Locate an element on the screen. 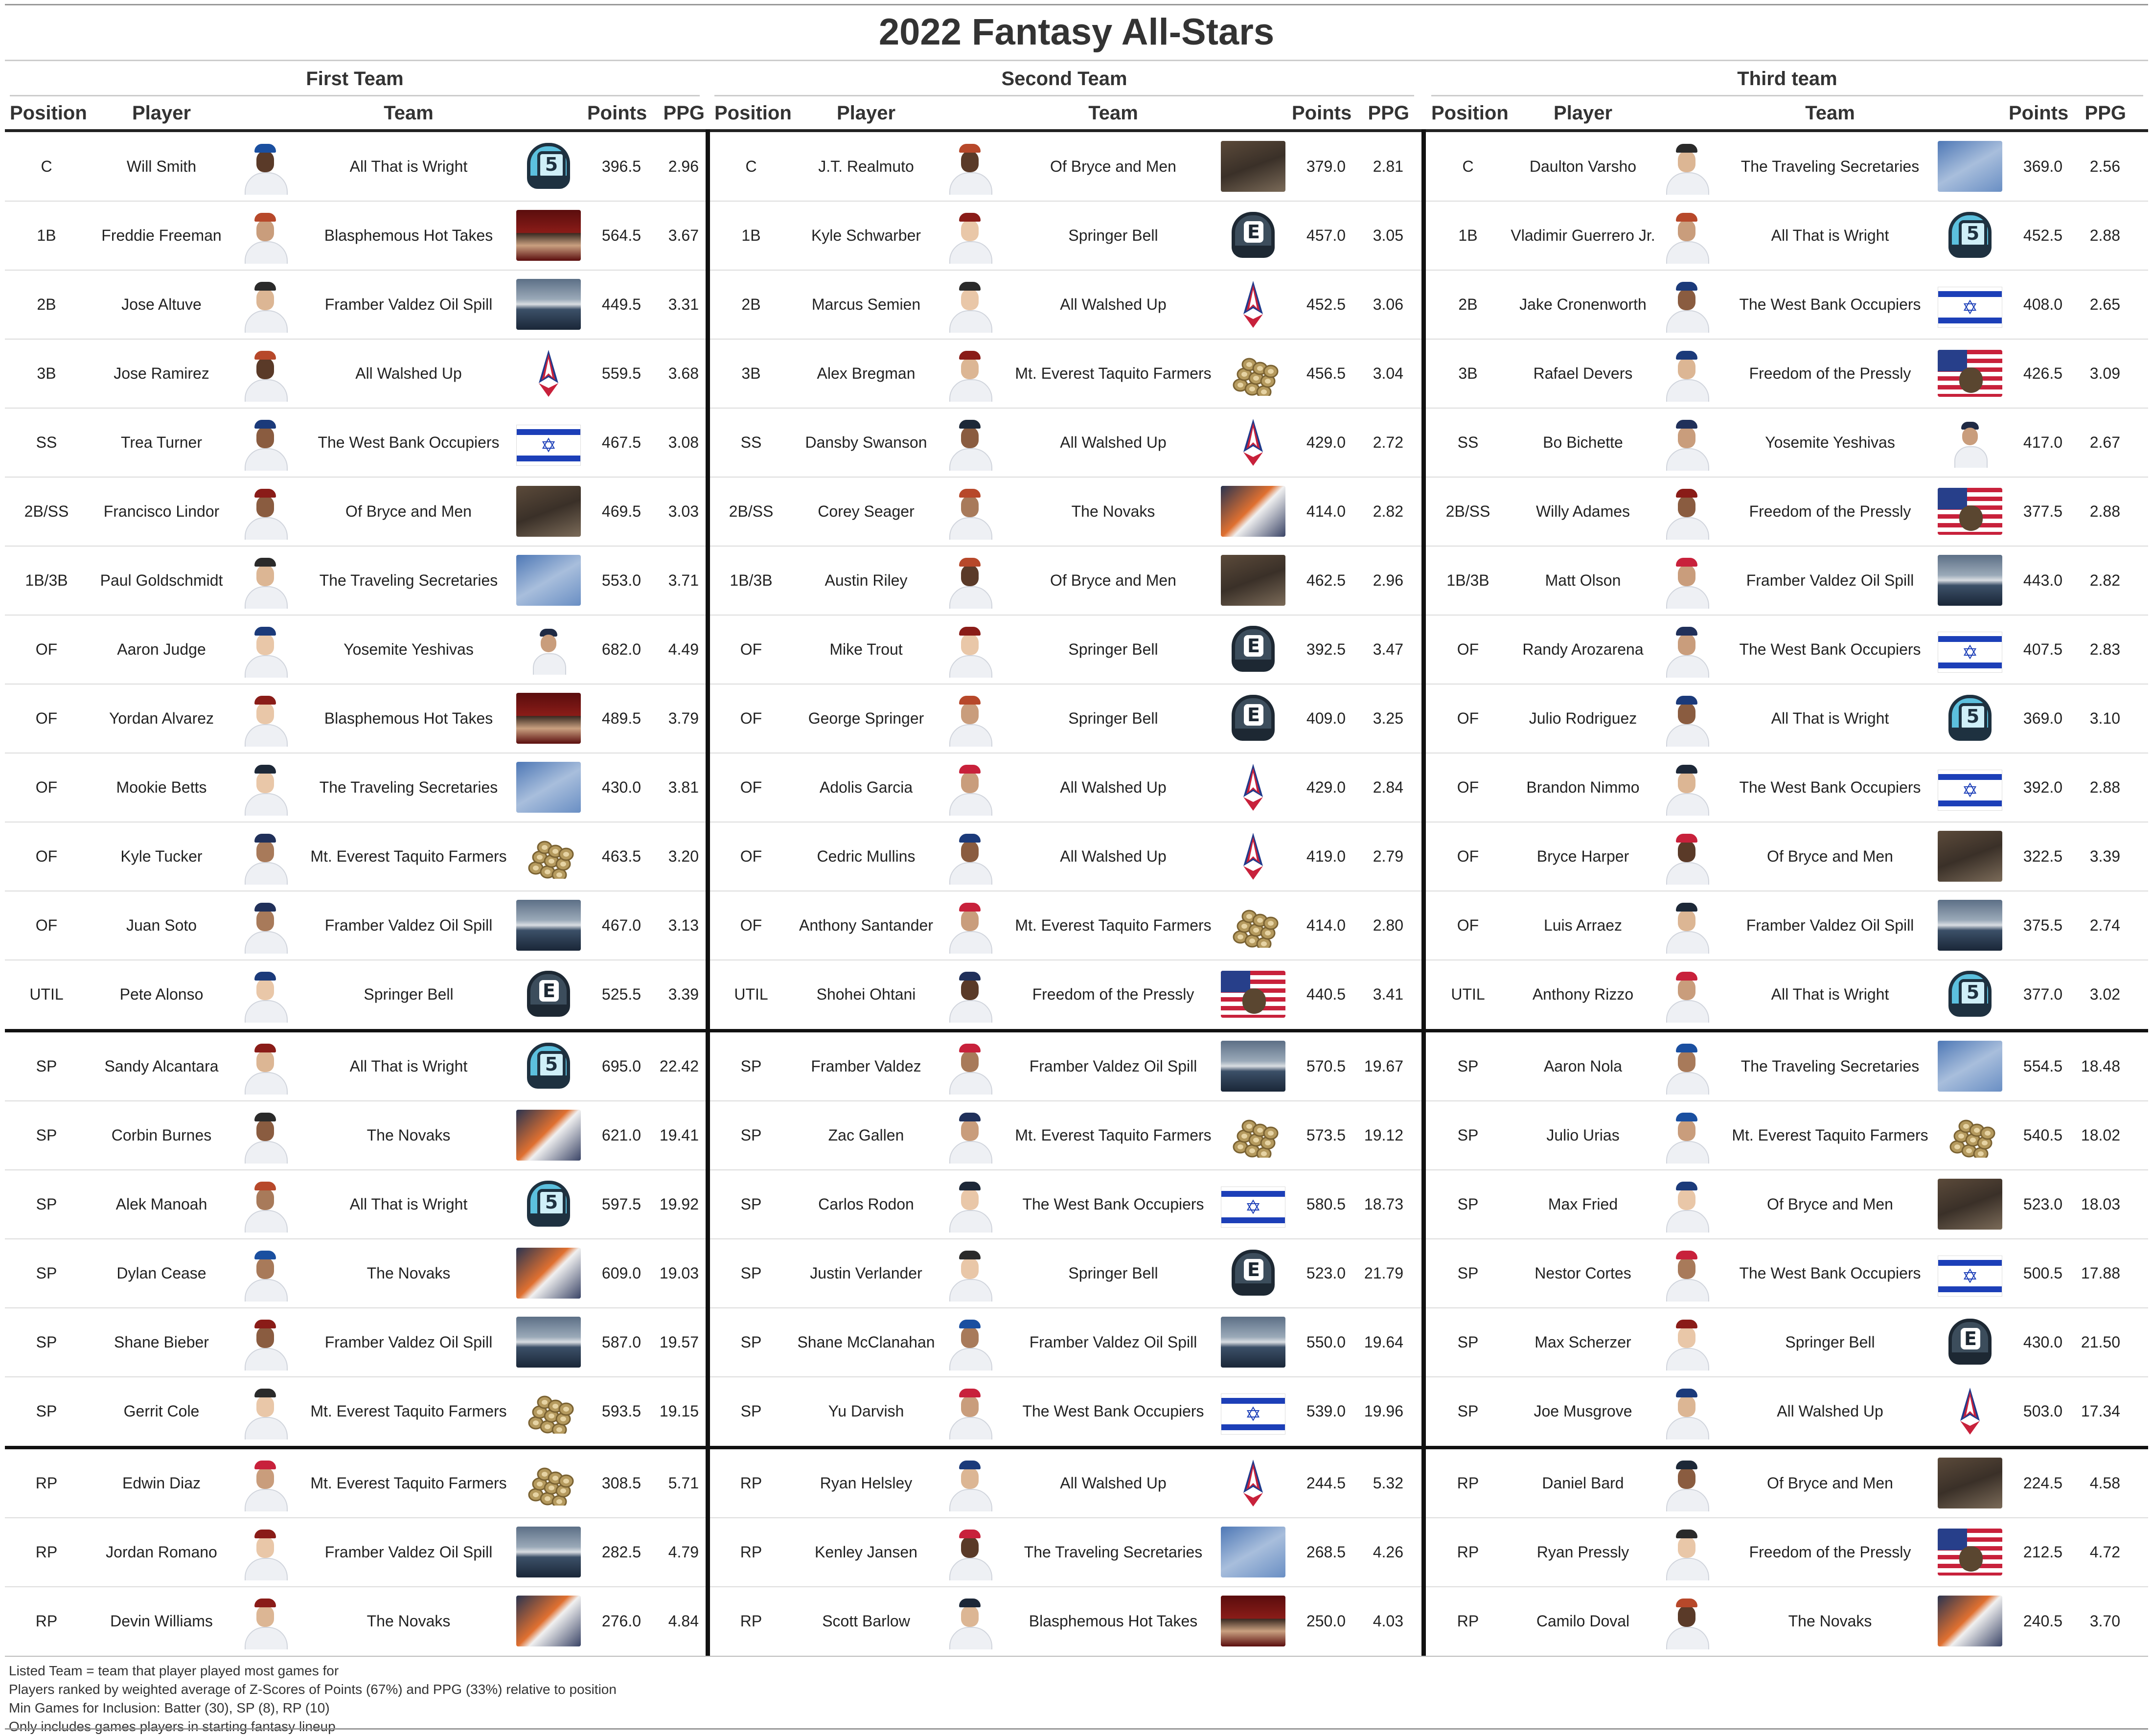 This screenshot has width=2153, height=1736. player-name: Max Scherzer is located at coordinates (1583, 1342).